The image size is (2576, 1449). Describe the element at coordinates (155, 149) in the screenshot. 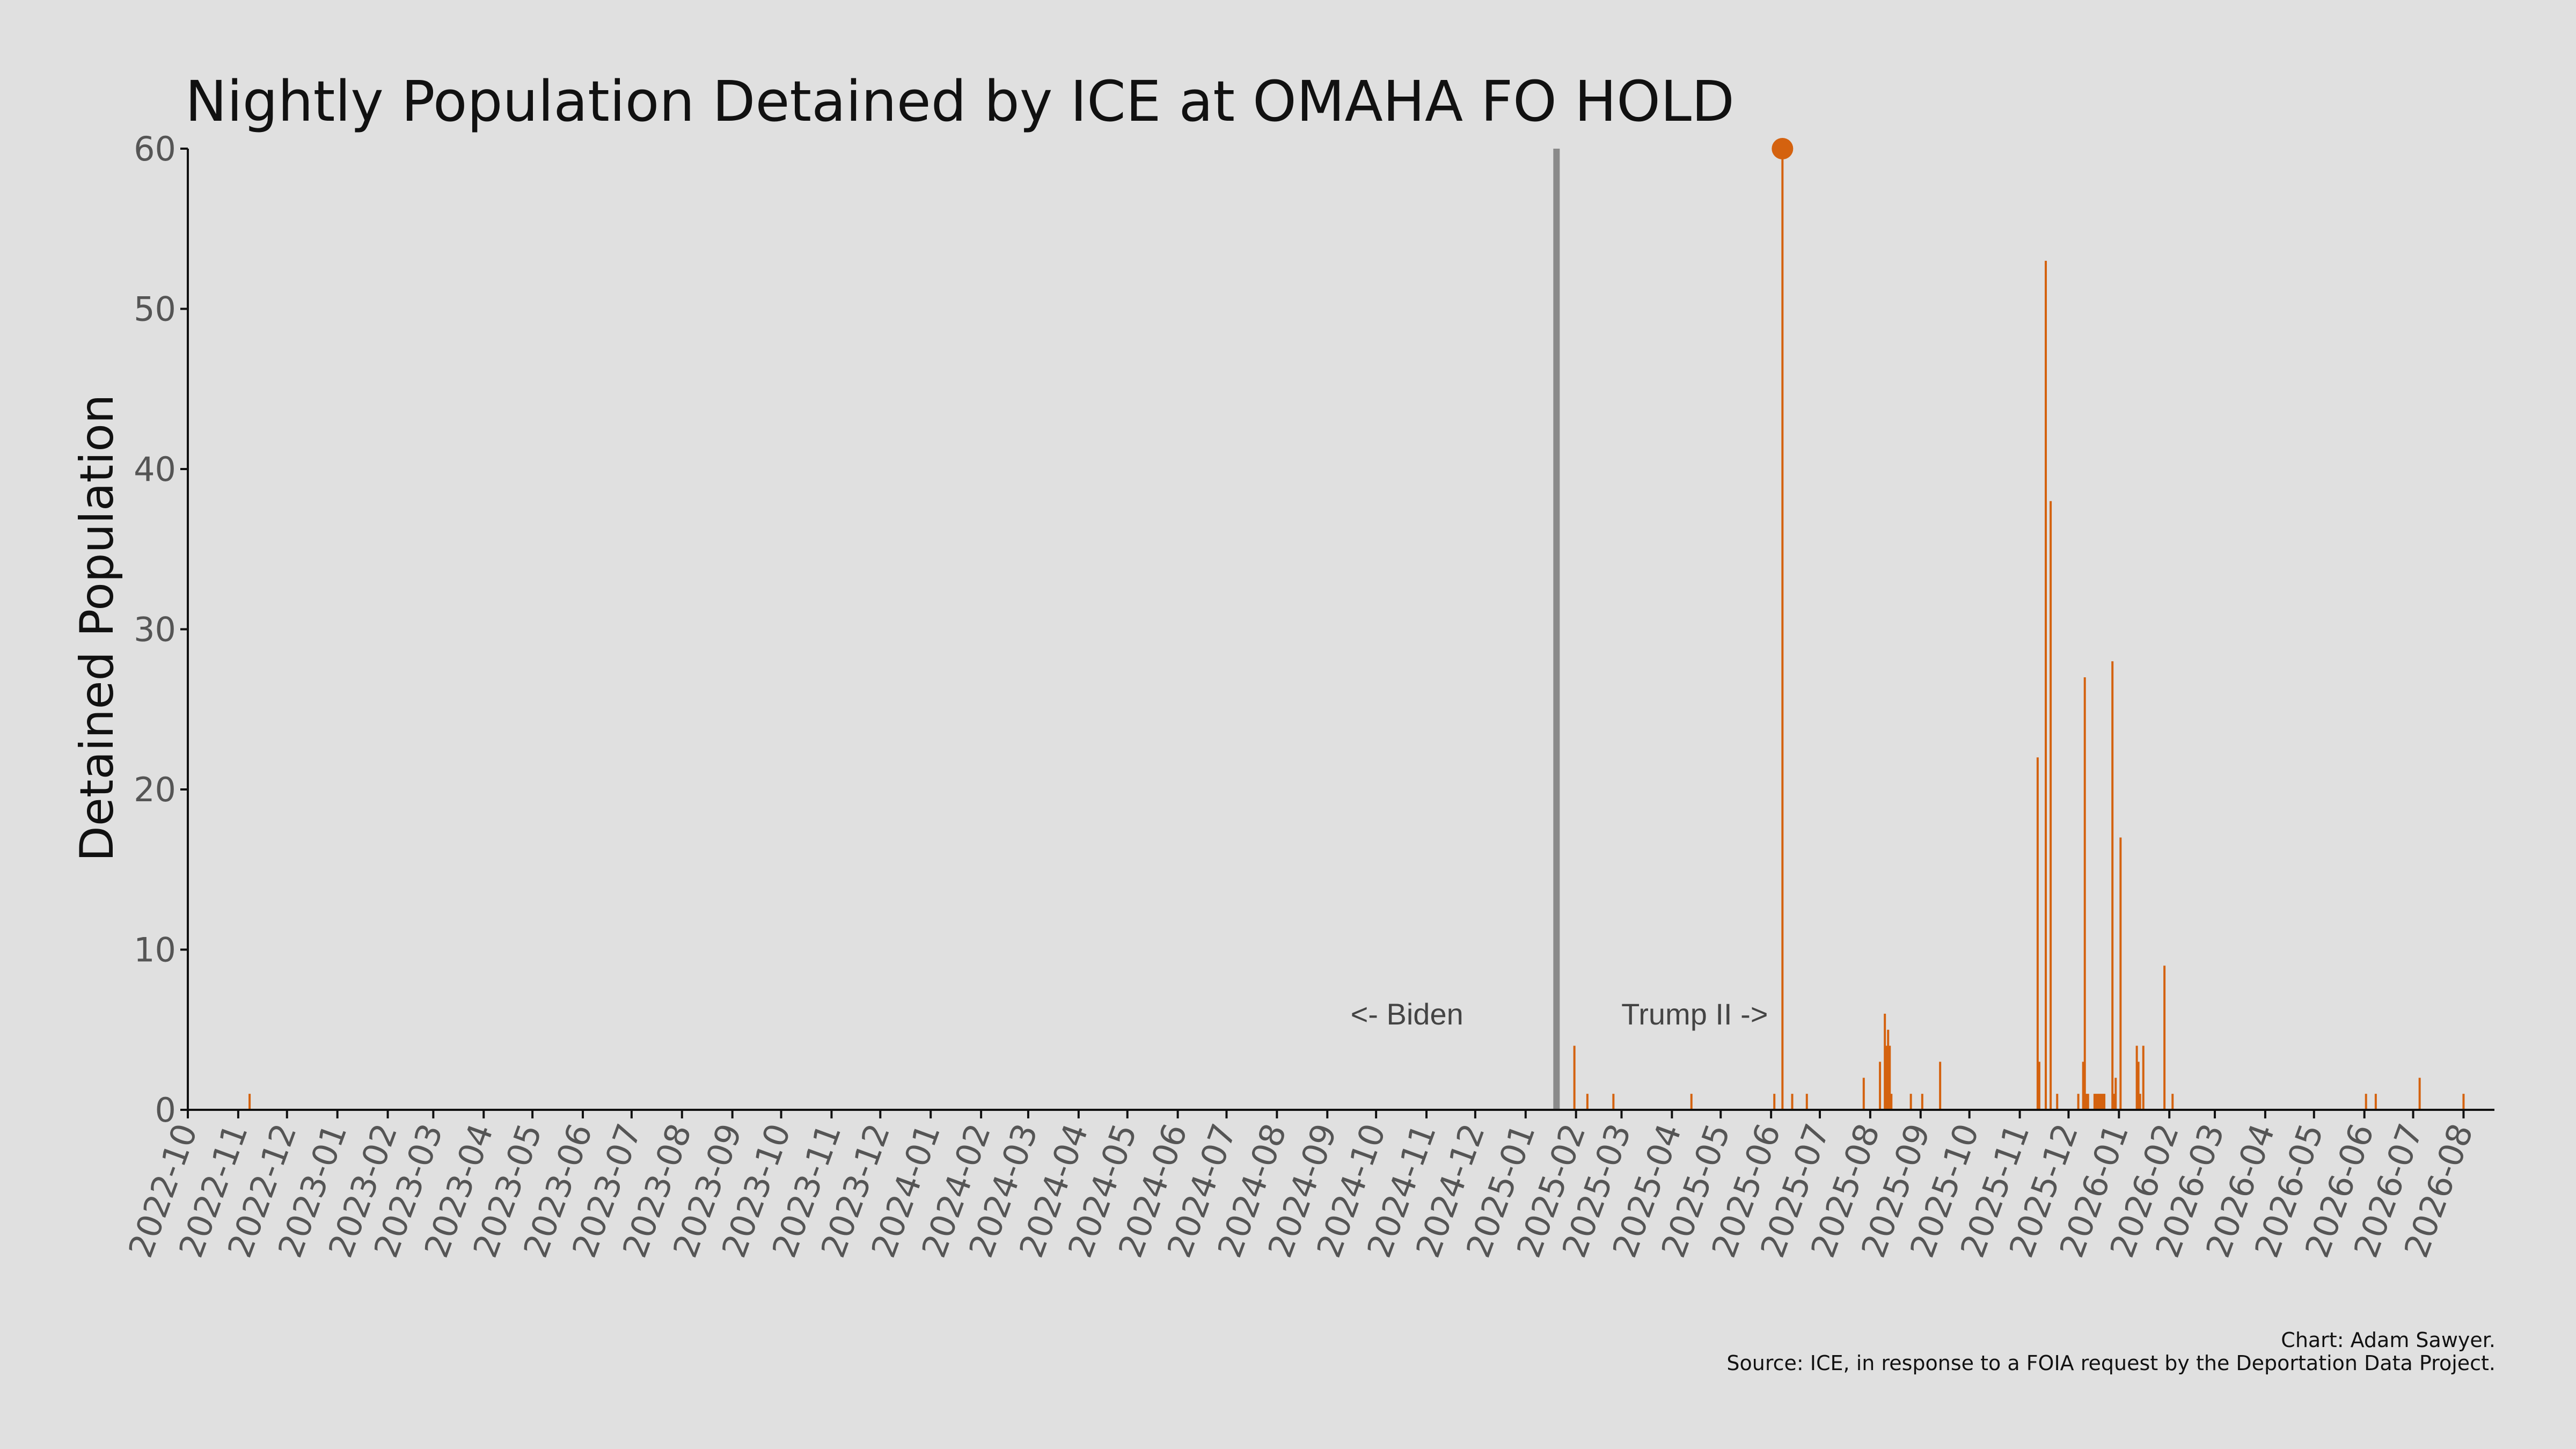

I see `y-tick-label: 60` at that location.